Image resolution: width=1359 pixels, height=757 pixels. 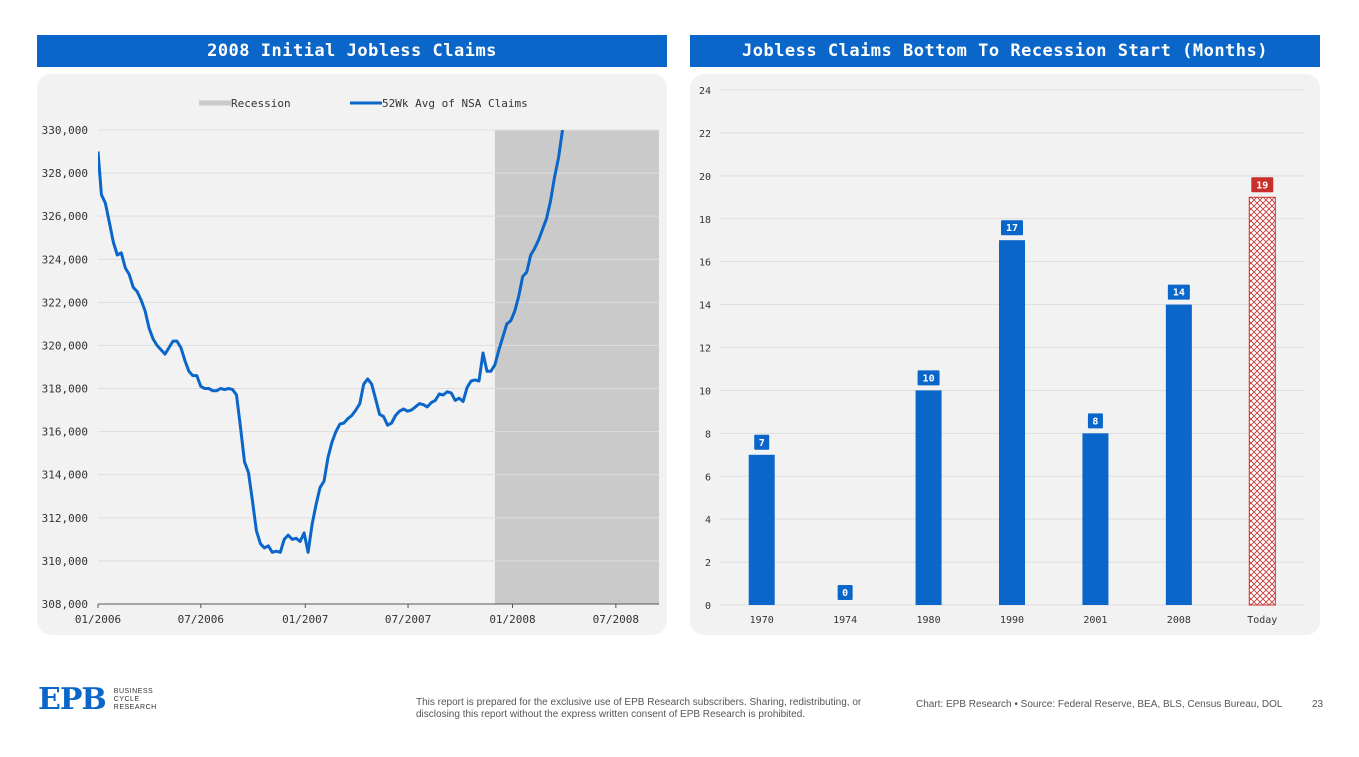 I want to click on y-tick-label: 22, so click(x=705, y=134).